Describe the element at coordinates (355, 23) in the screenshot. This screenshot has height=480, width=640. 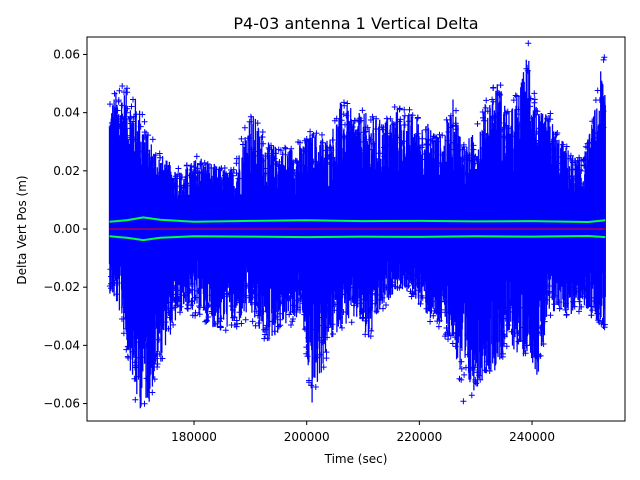
I see `chart-title: P4-03 antenna 1 Vertical Delta` at that location.